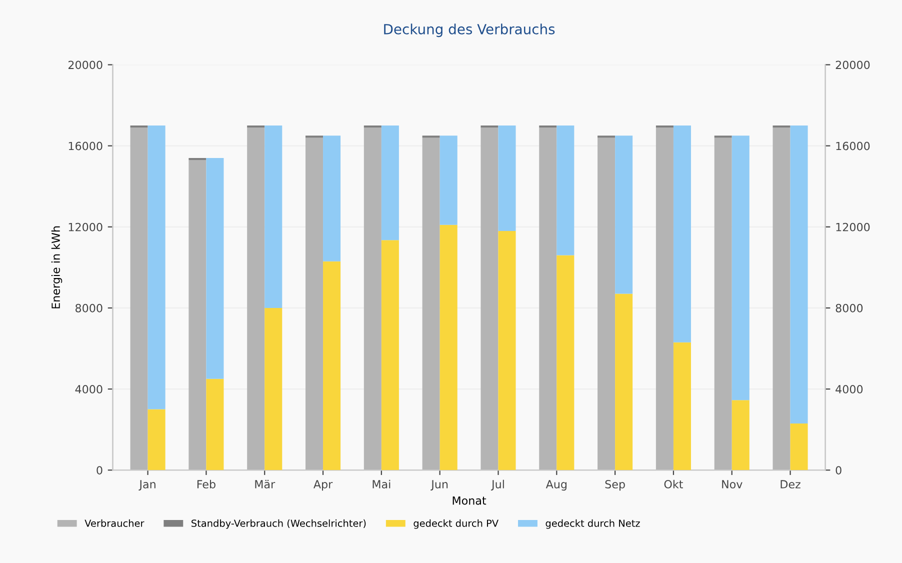  What do you see at coordinates (206, 484) in the screenshot?
I see `x-tick-label: Feb` at bounding box center [206, 484].